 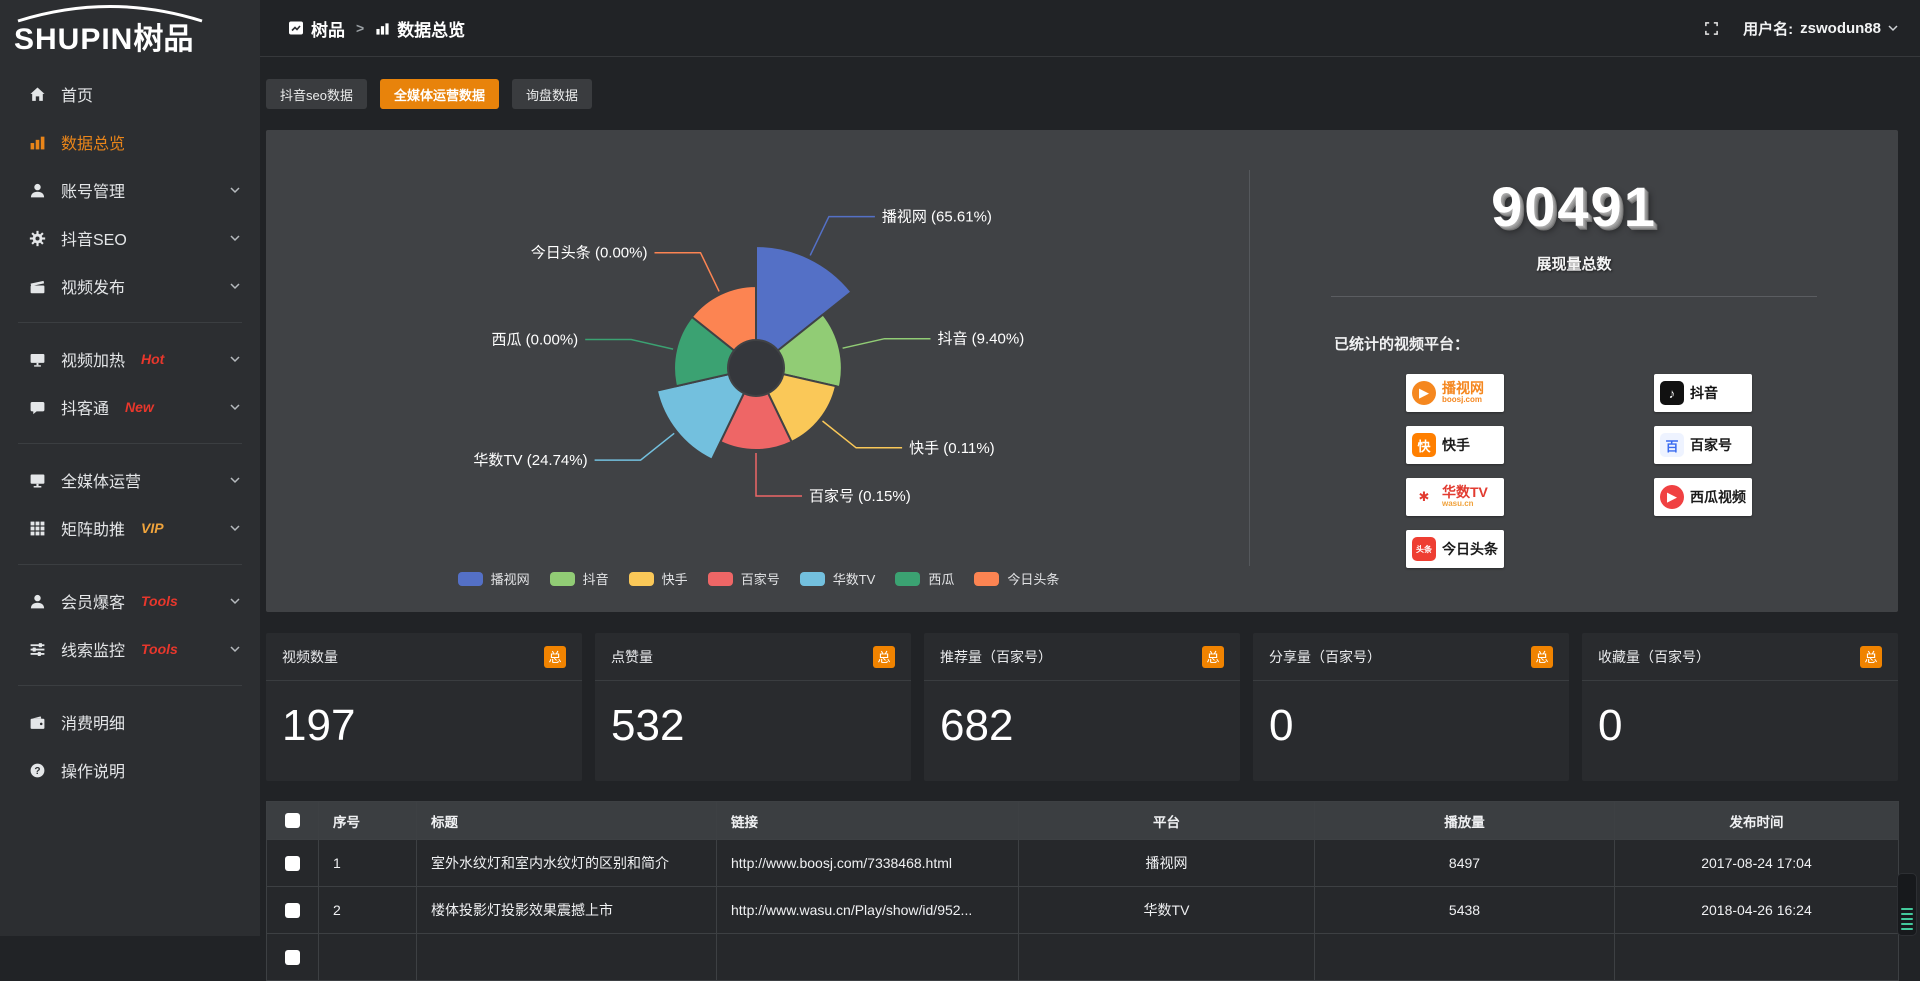 I want to click on legend-item-华数TV: 华数TV, so click(x=837, y=578).